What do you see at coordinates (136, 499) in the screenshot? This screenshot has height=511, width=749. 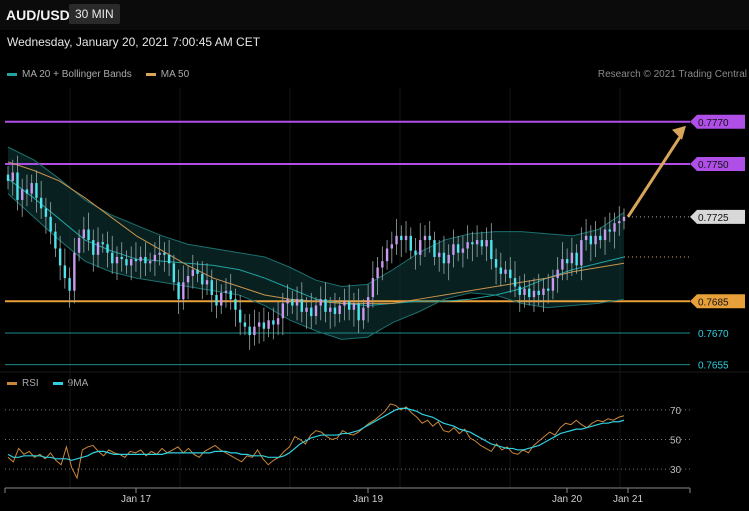 I see `x-tick-label-jan-17: Jan 17` at bounding box center [136, 499].